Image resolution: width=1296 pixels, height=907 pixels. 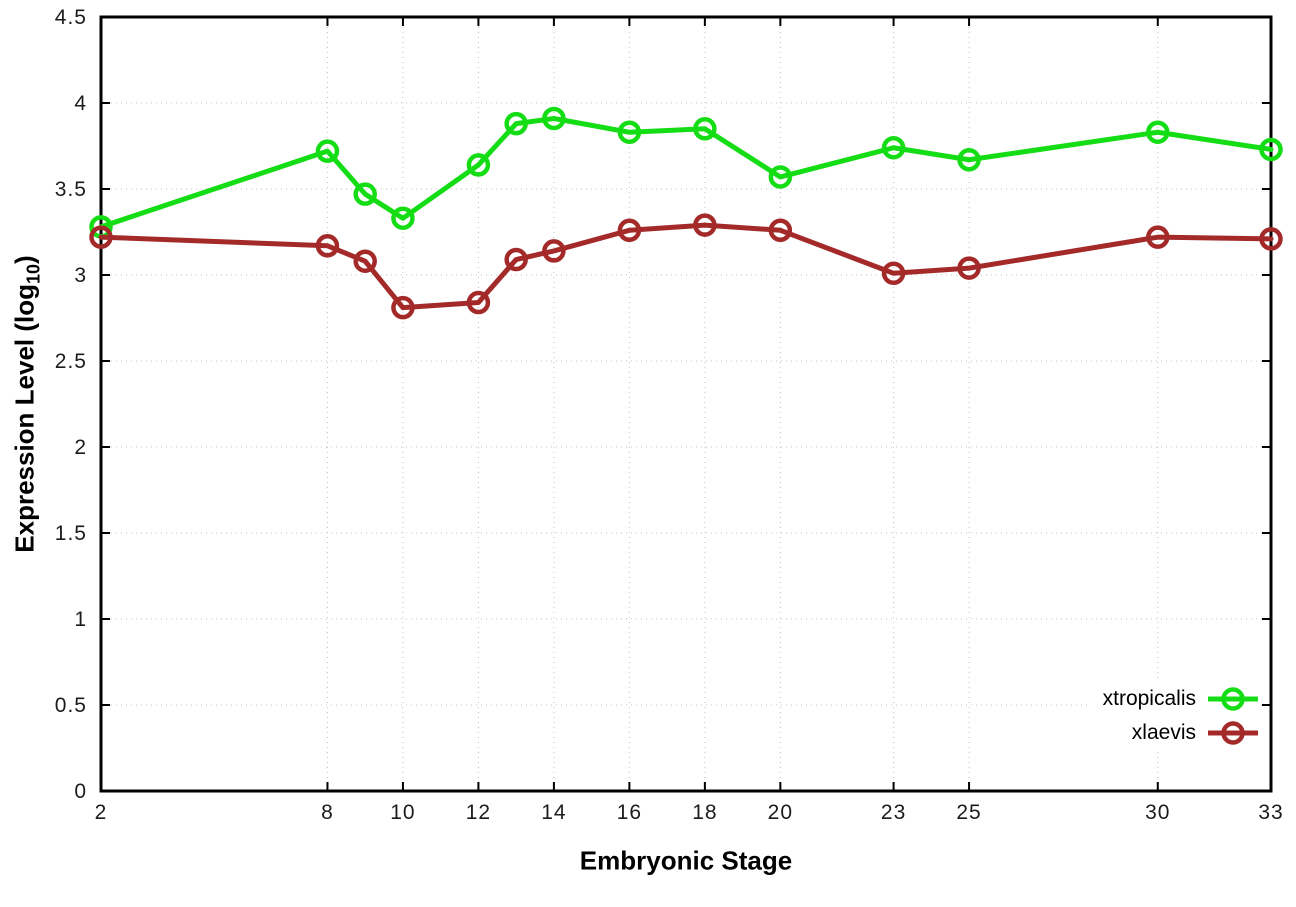 I want to click on legend: xtropicalis xlaevis, so click(x=1175, y=716).